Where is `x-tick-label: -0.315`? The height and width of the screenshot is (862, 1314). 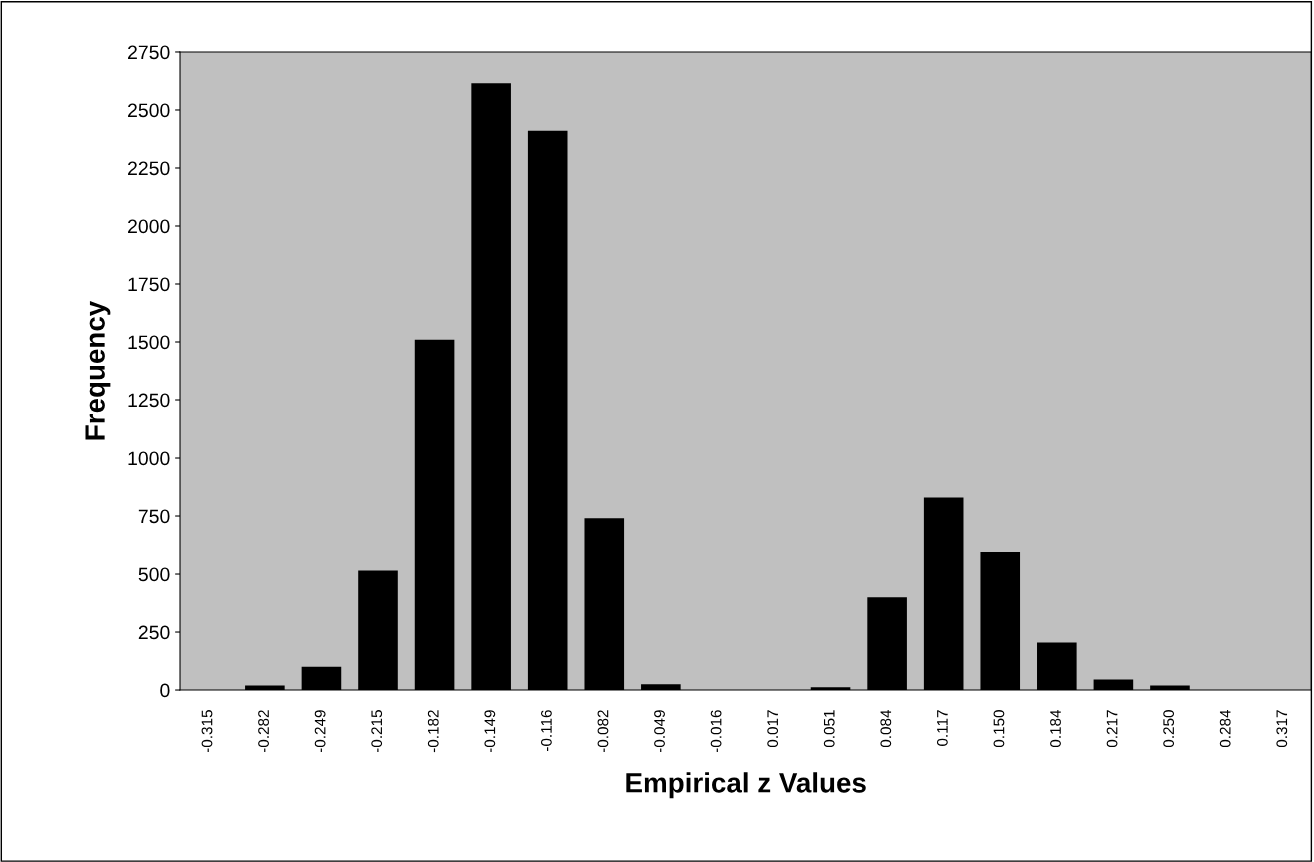 x-tick-label: -0.315 is located at coordinates (207, 731).